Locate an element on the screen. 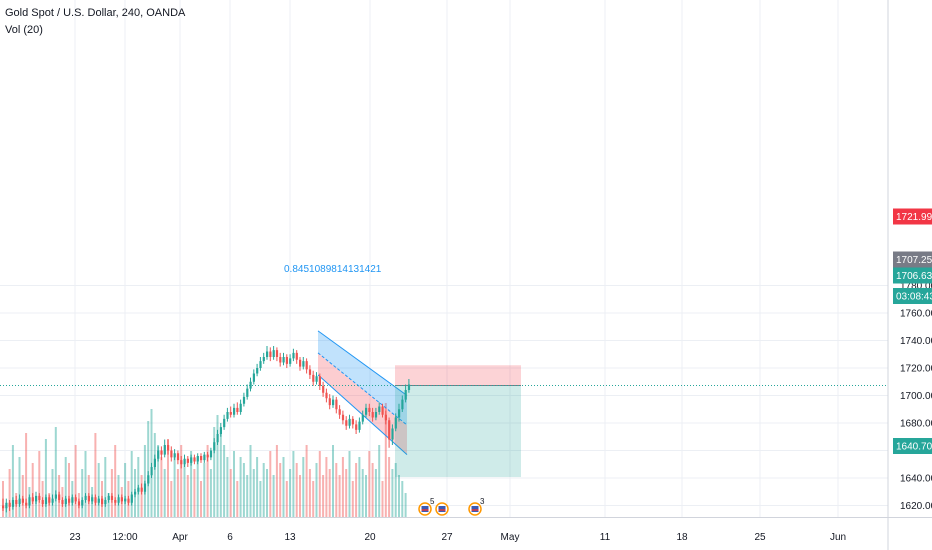 The height and width of the screenshot is (550, 932). symbol-title: Gold Spot / U.S. Dollar, 240, OANDA is located at coordinates (95, 13).